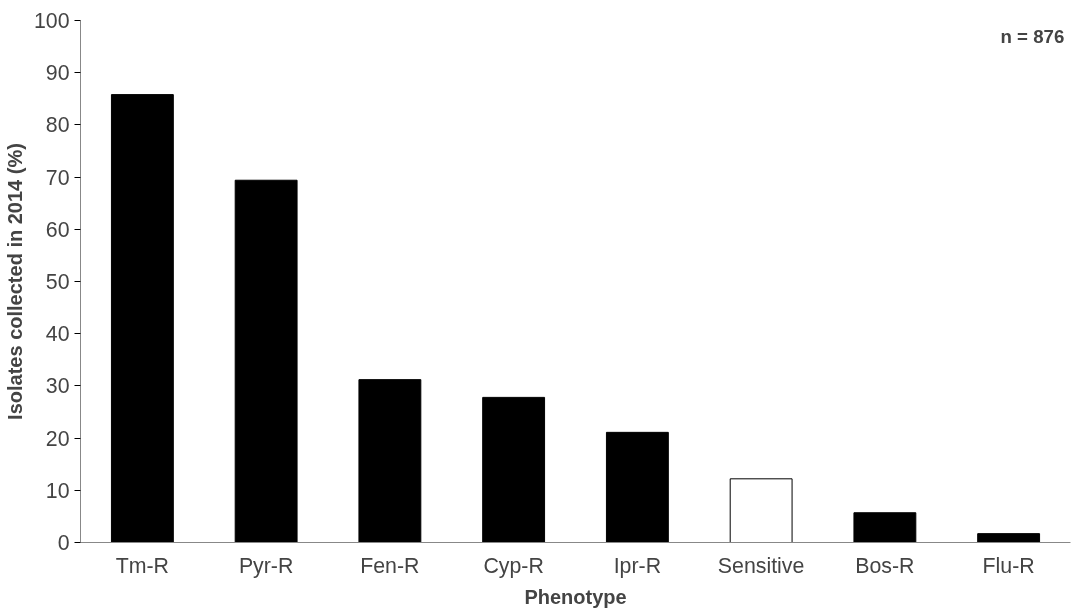 The width and height of the screenshot is (1083, 613). Describe the element at coordinates (14, 281) in the screenshot. I see `y-axis-title: Isolates collected in 2014 (%)` at that location.